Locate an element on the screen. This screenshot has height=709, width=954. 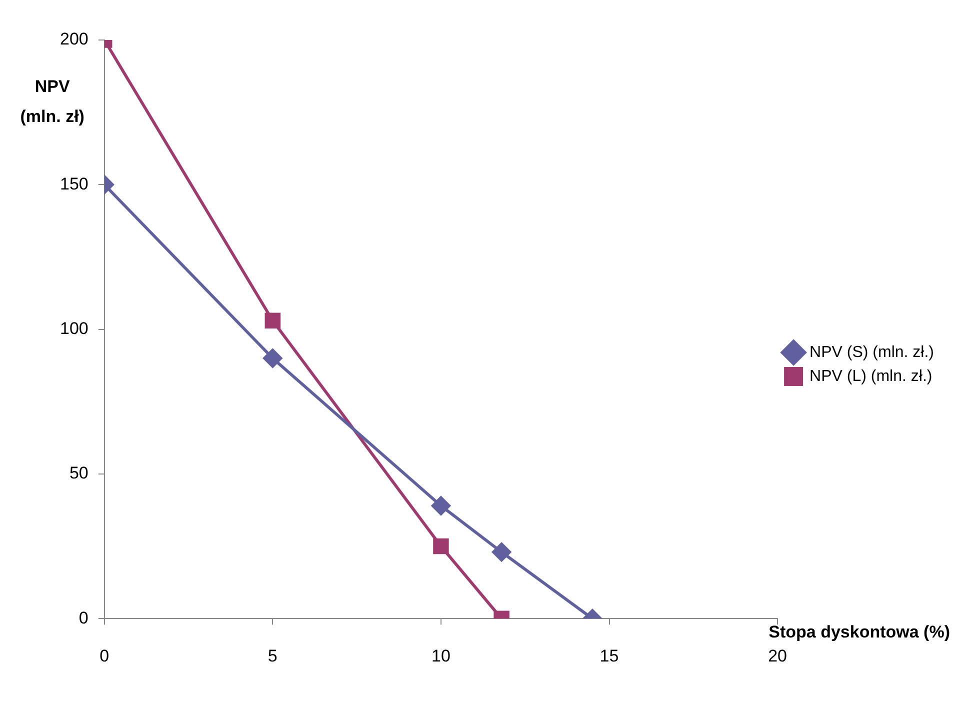
y-tick-label: 100 is located at coordinates (74, 328).